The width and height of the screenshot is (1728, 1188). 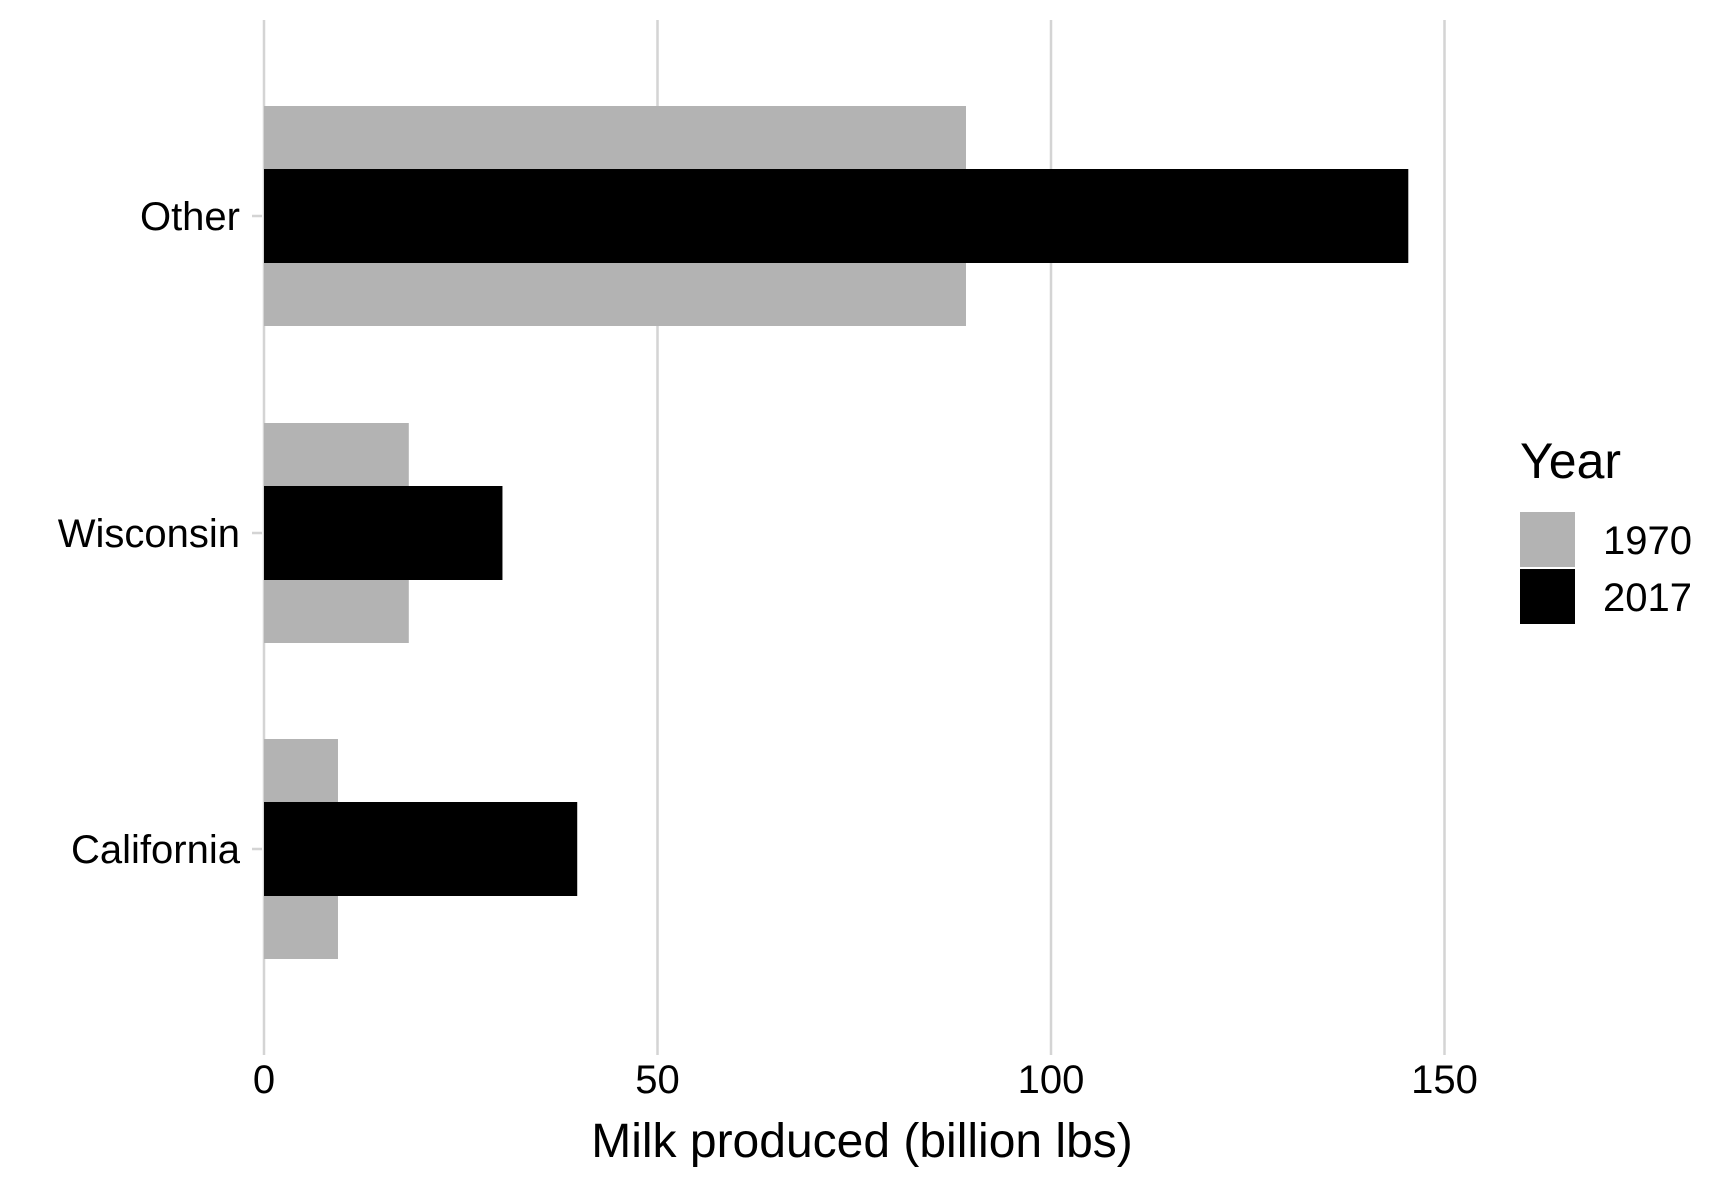 I want to click on x-tick-label-100: 100, so click(x=1051, y=1080).